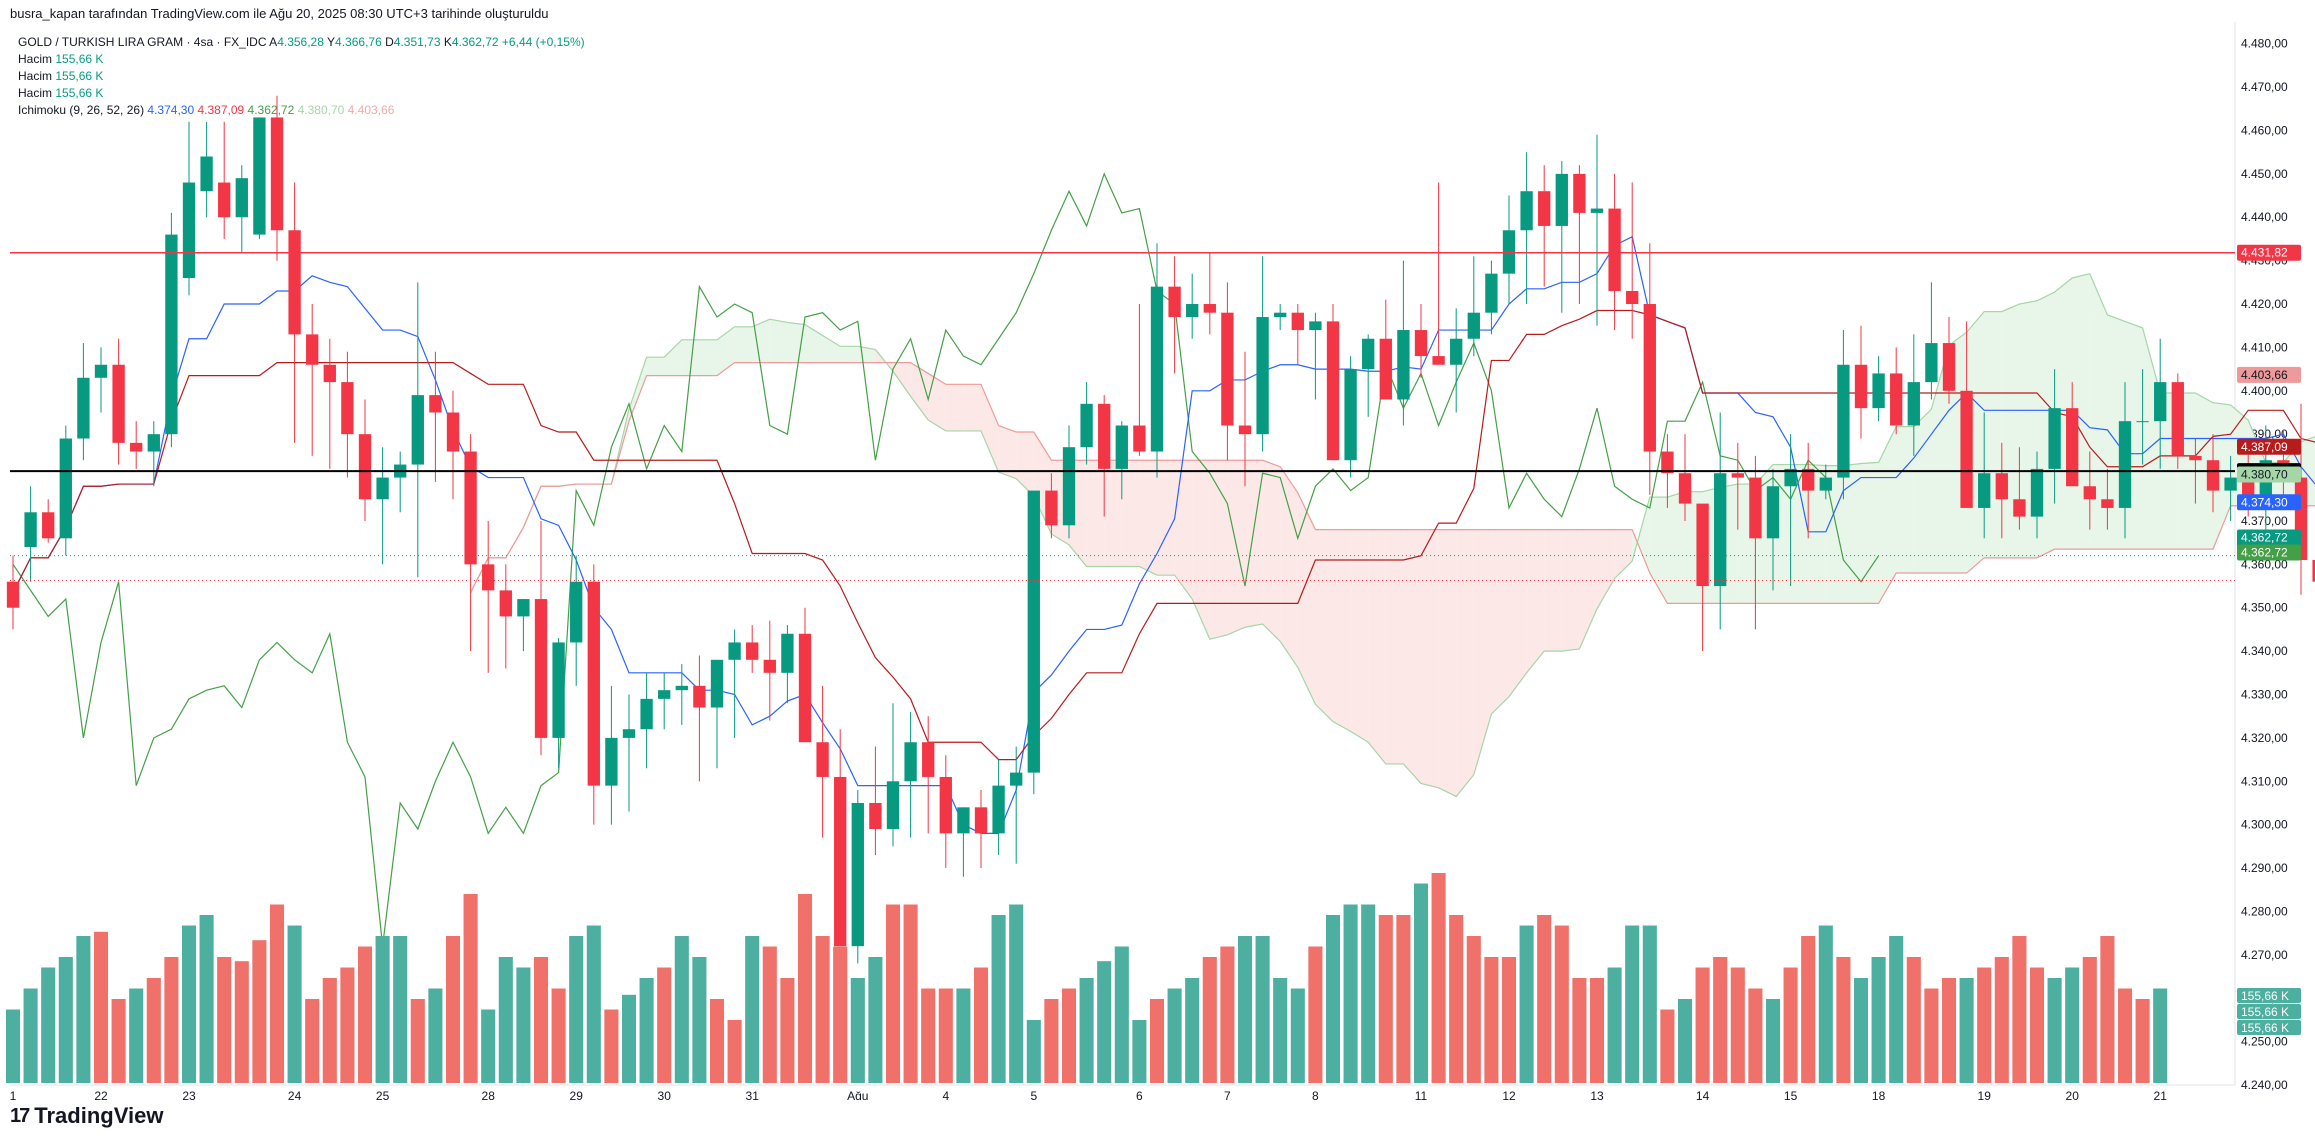 This screenshot has width=2315, height=1145. What do you see at coordinates (2269, 1027) in the screenshot?
I see `volume-tag-bg` at bounding box center [2269, 1027].